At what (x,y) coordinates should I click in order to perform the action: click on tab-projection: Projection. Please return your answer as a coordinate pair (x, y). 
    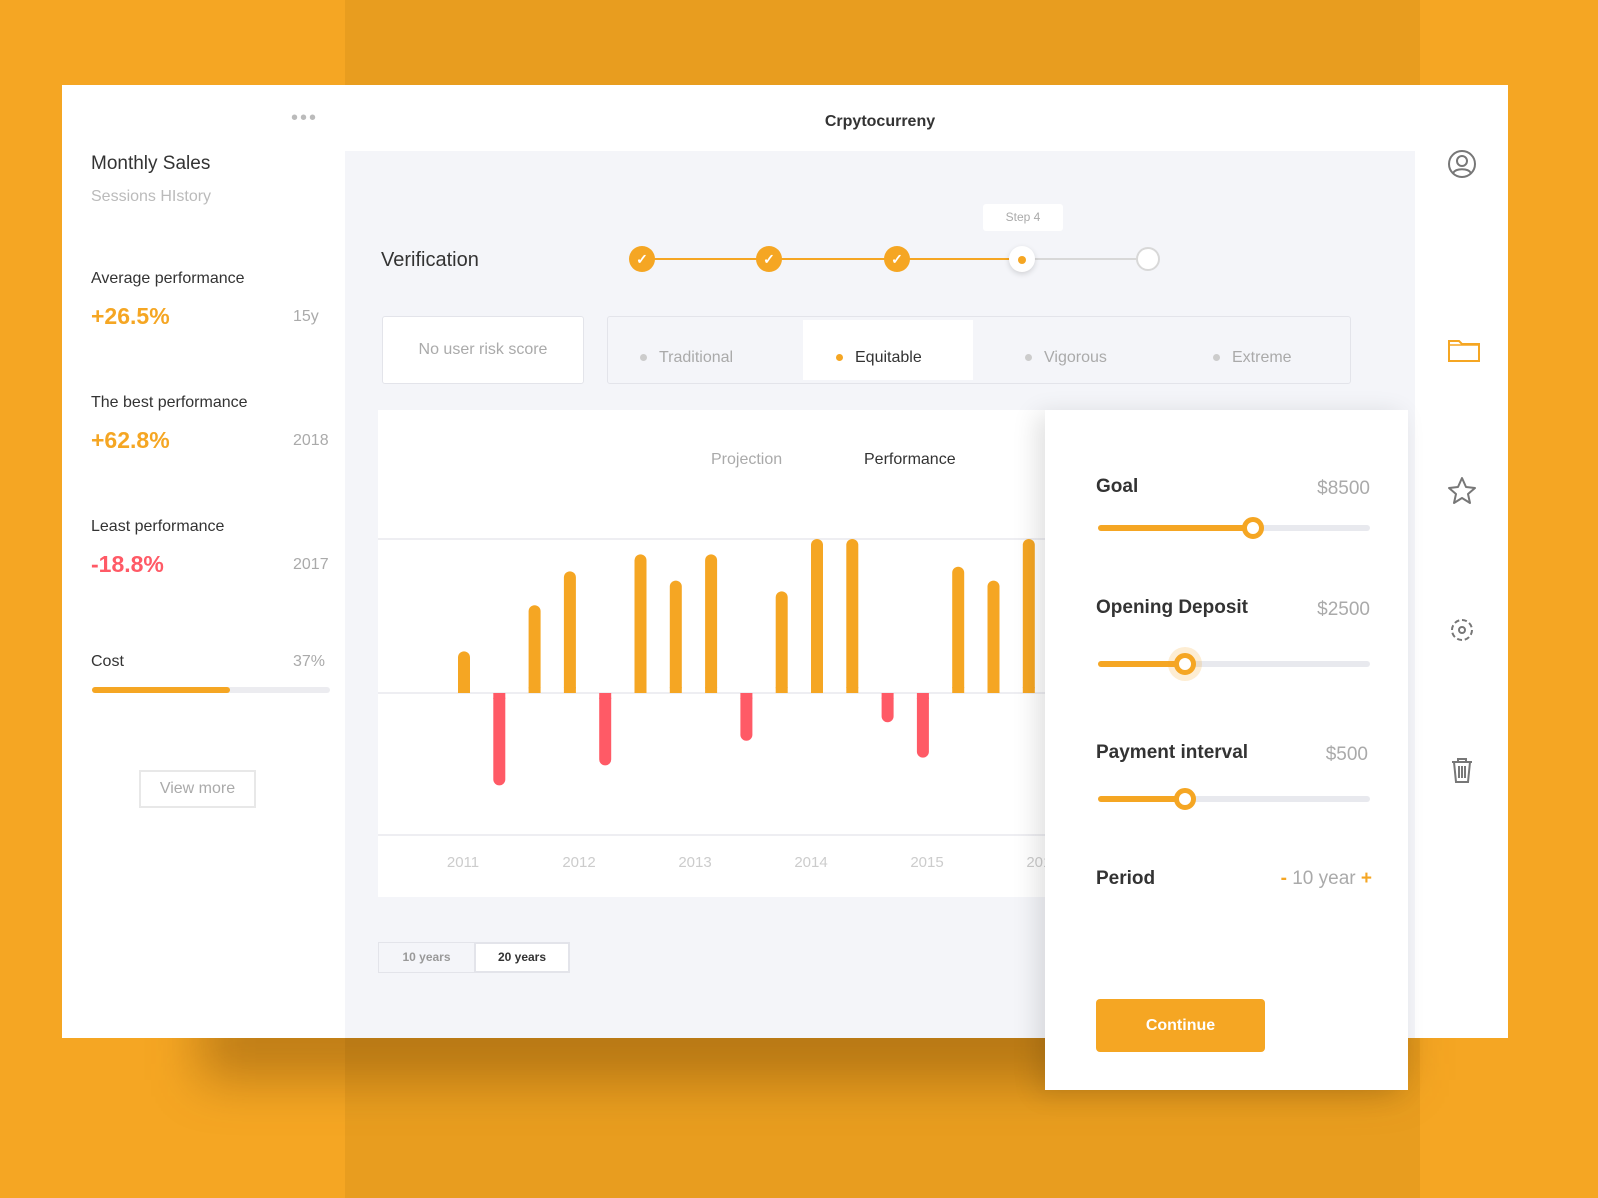
    Looking at the image, I should click on (747, 459).